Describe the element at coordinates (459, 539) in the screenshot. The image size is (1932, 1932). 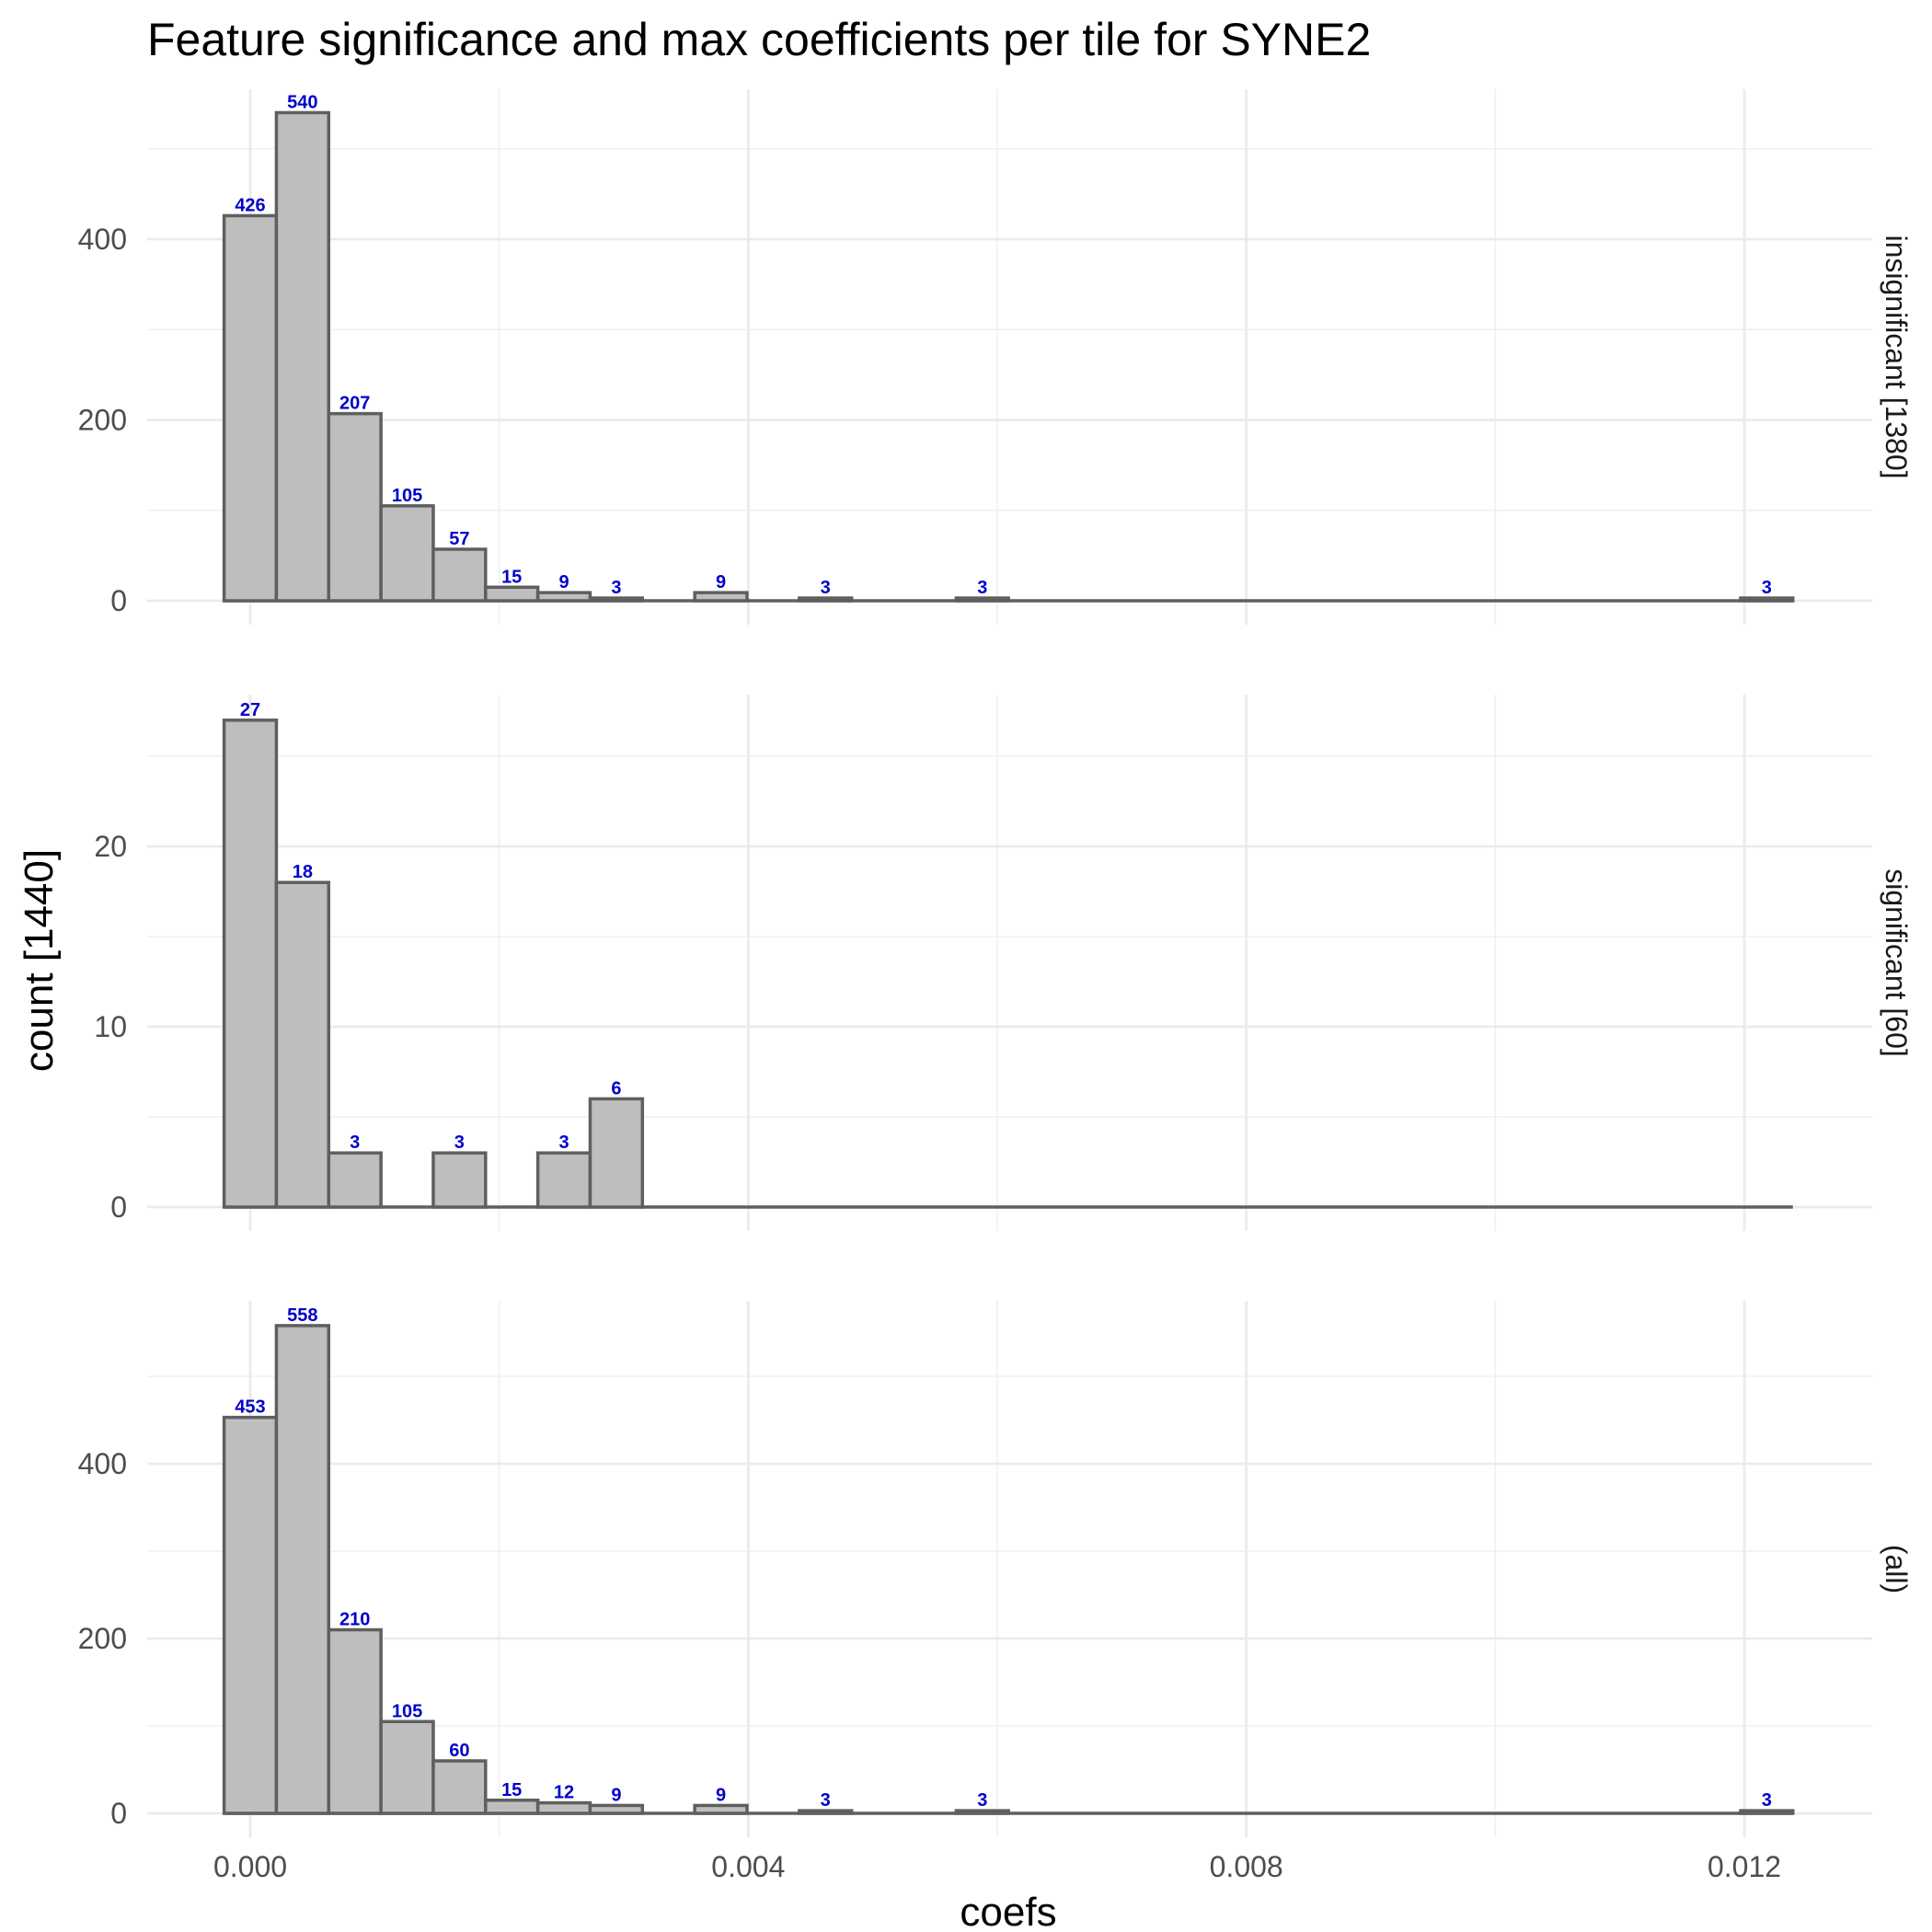
I see `bar-count-label: 57` at that location.